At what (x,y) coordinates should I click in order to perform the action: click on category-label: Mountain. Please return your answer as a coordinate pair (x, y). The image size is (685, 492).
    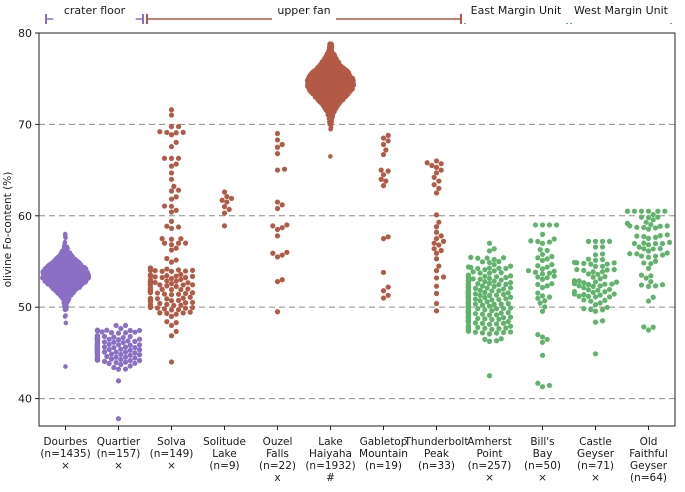
    Looking at the image, I should click on (383, 454).